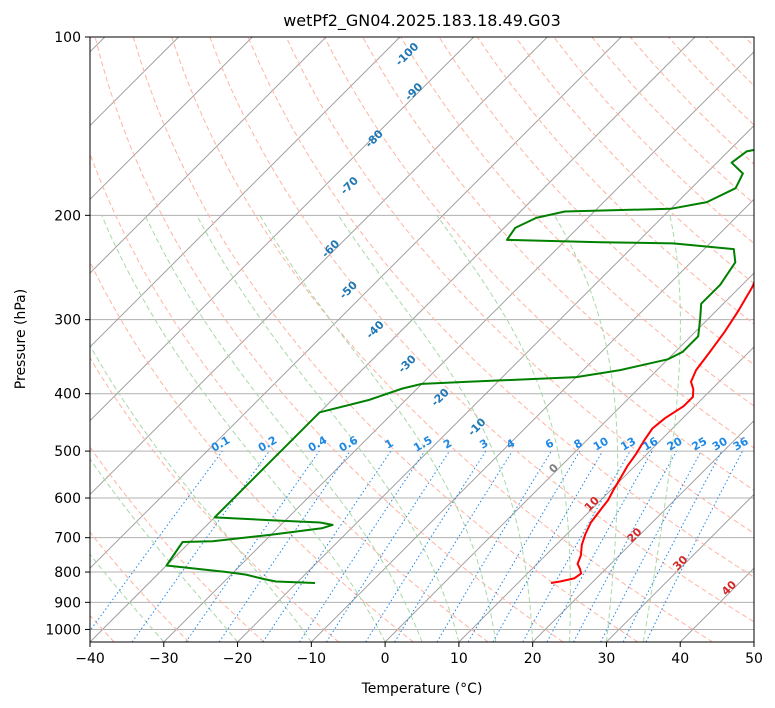 The height and width of the screenshot is (708, 775). I want to click on x-axis: −40 −30 −20 −10 0 10 20 30 40 50, so click(419, 654).